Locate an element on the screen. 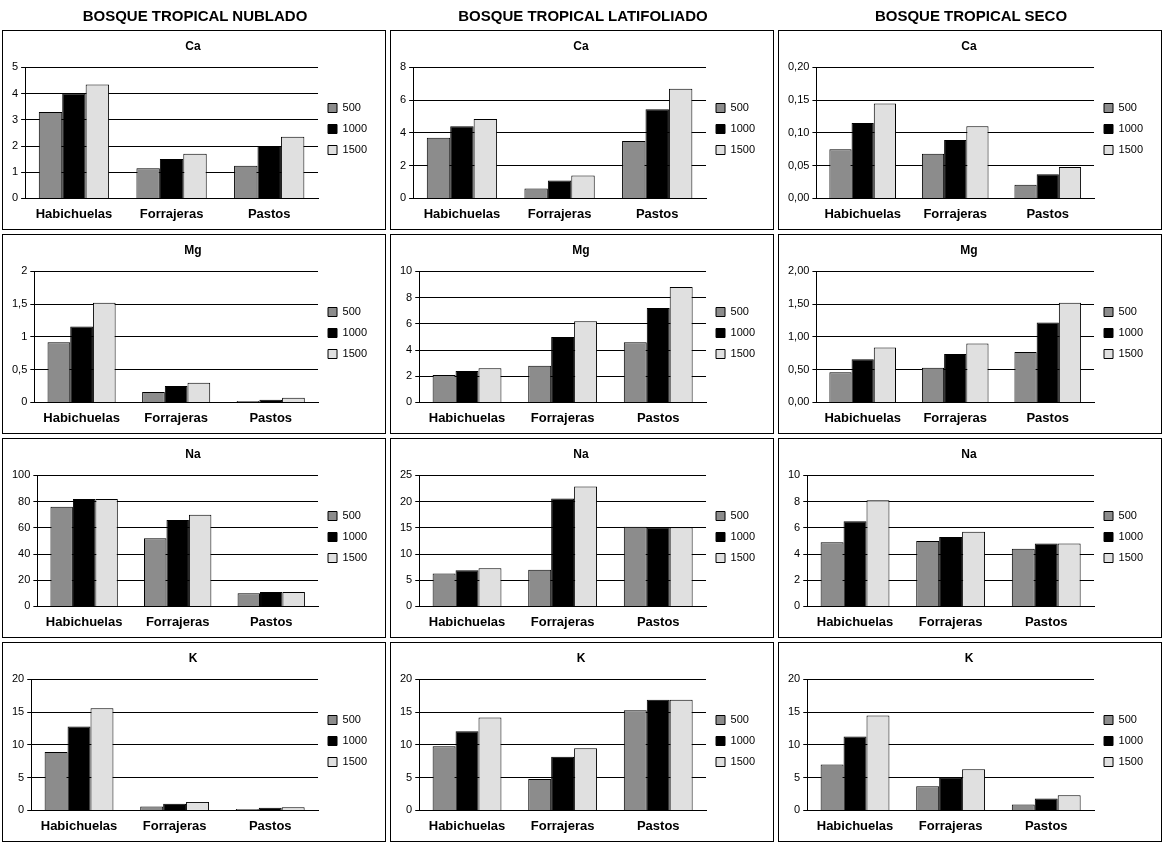 Image resolution: width=1166 pixels, height=852 pixels. chart-title: Ca is located at coordinates (581, 45).